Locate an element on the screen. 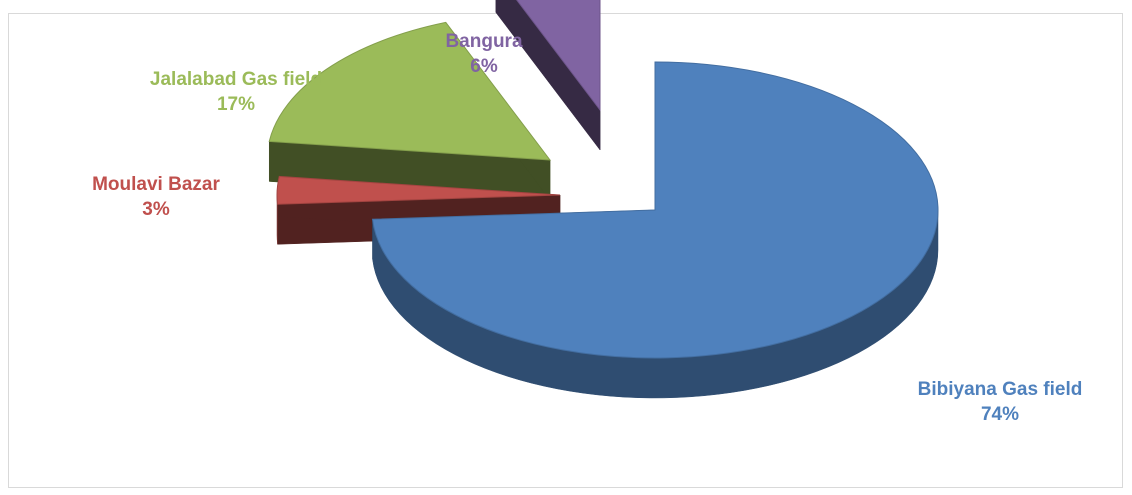 This screenshot has width=1132, height=495. label-bibiyana-gas-field: Bibiyana Gas field is located at coordinates (1000, 389).